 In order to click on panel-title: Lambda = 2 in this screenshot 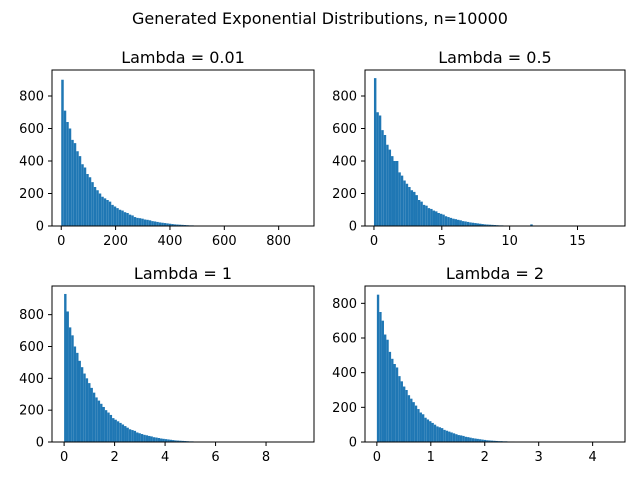, I will do `click(495, 273)`.